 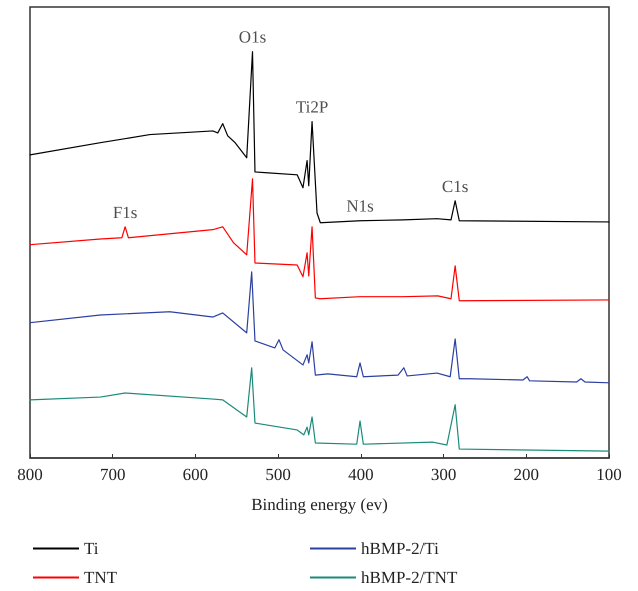 What do you see at coordinates (278, 474) in the screenshot?
I see `x-tick-label: 500` at bounding box center [278, 474].